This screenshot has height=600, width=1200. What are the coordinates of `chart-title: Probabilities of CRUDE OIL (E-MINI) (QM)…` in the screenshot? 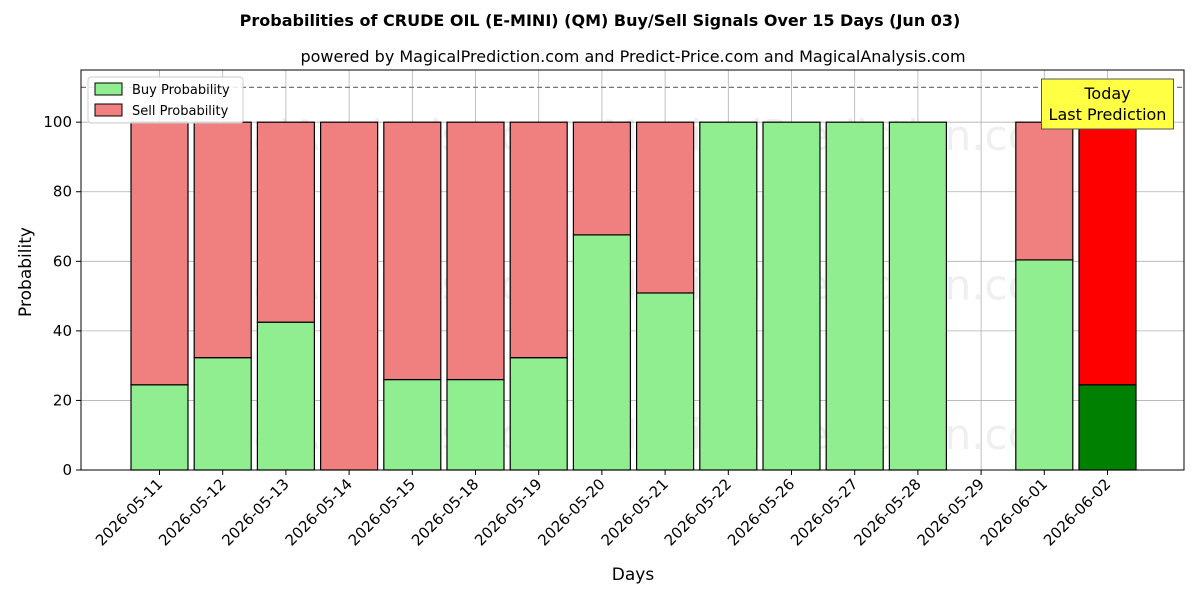 It's located at (600, 20).